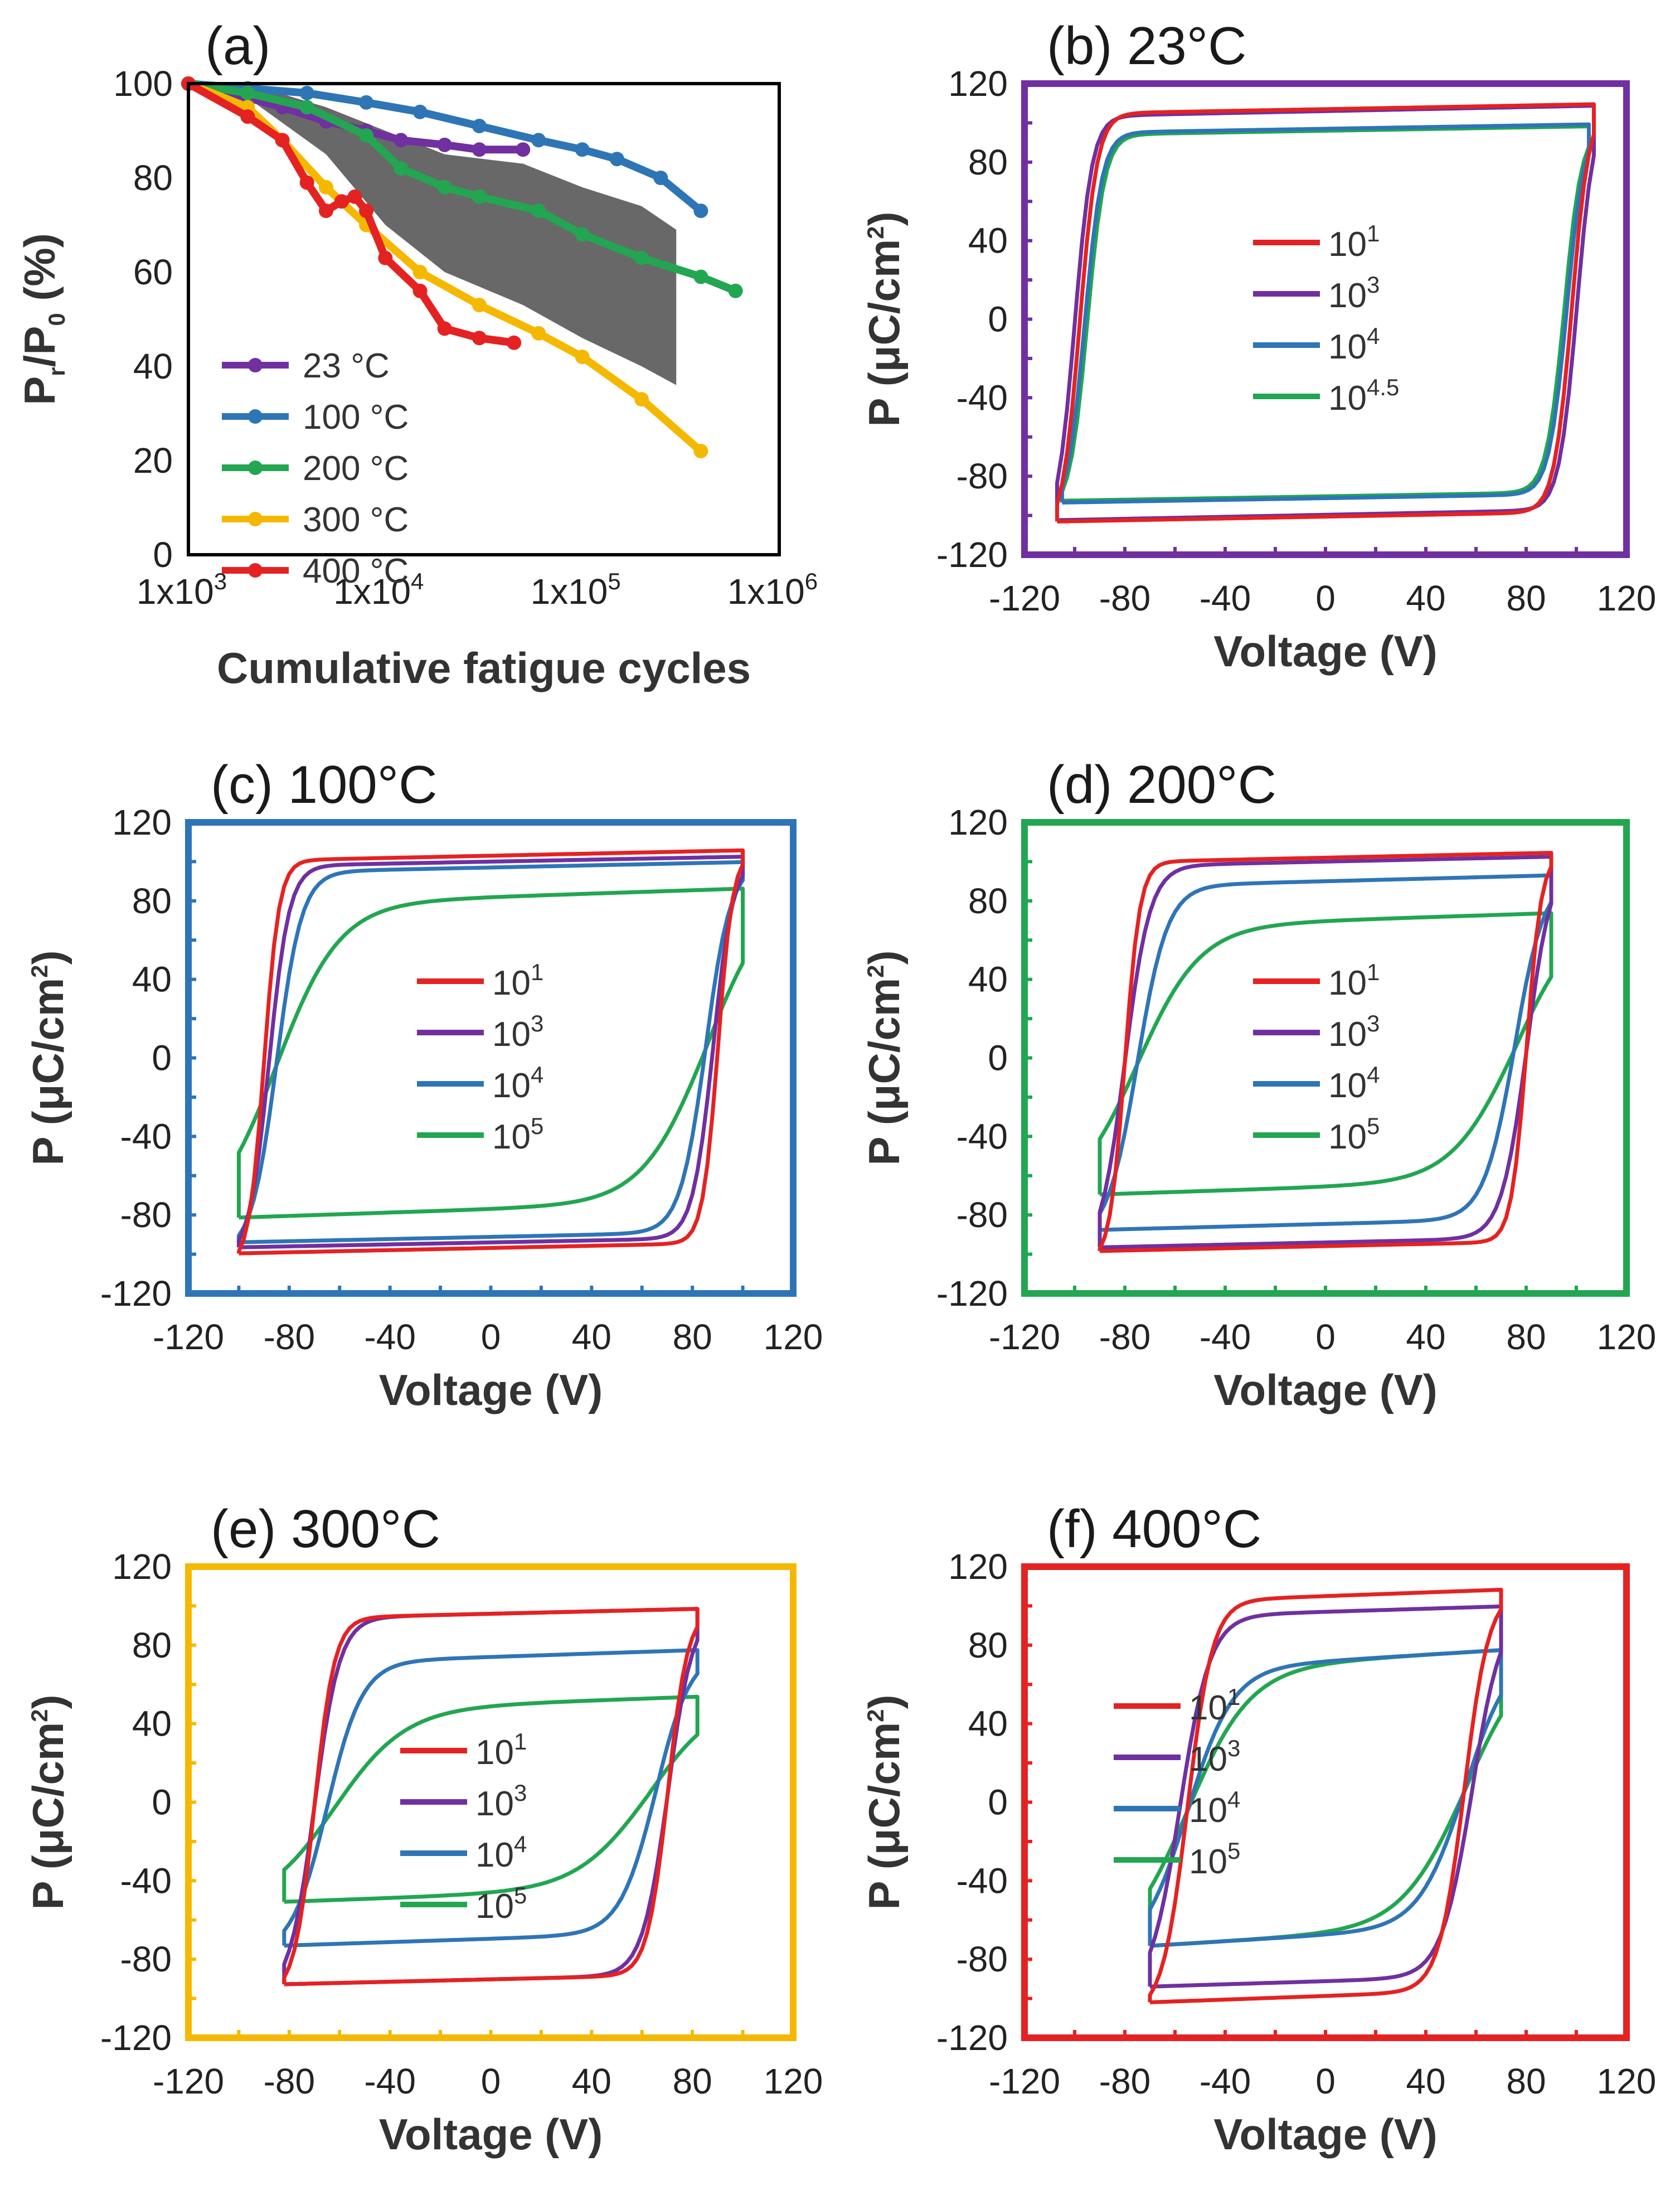 This screenshot has width=1680, height=2200. What do you see at coordinates (356, 520) in the screenshot?
I see `legend-label: 300 °C` at bounding box center [356, 520].